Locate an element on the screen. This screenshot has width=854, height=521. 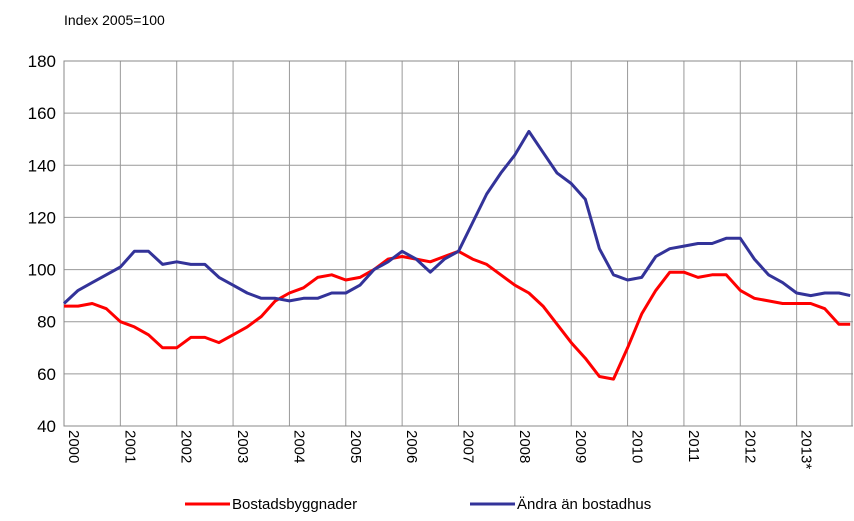
x-tick-label: 2010 is located at coordinates (637, 446).